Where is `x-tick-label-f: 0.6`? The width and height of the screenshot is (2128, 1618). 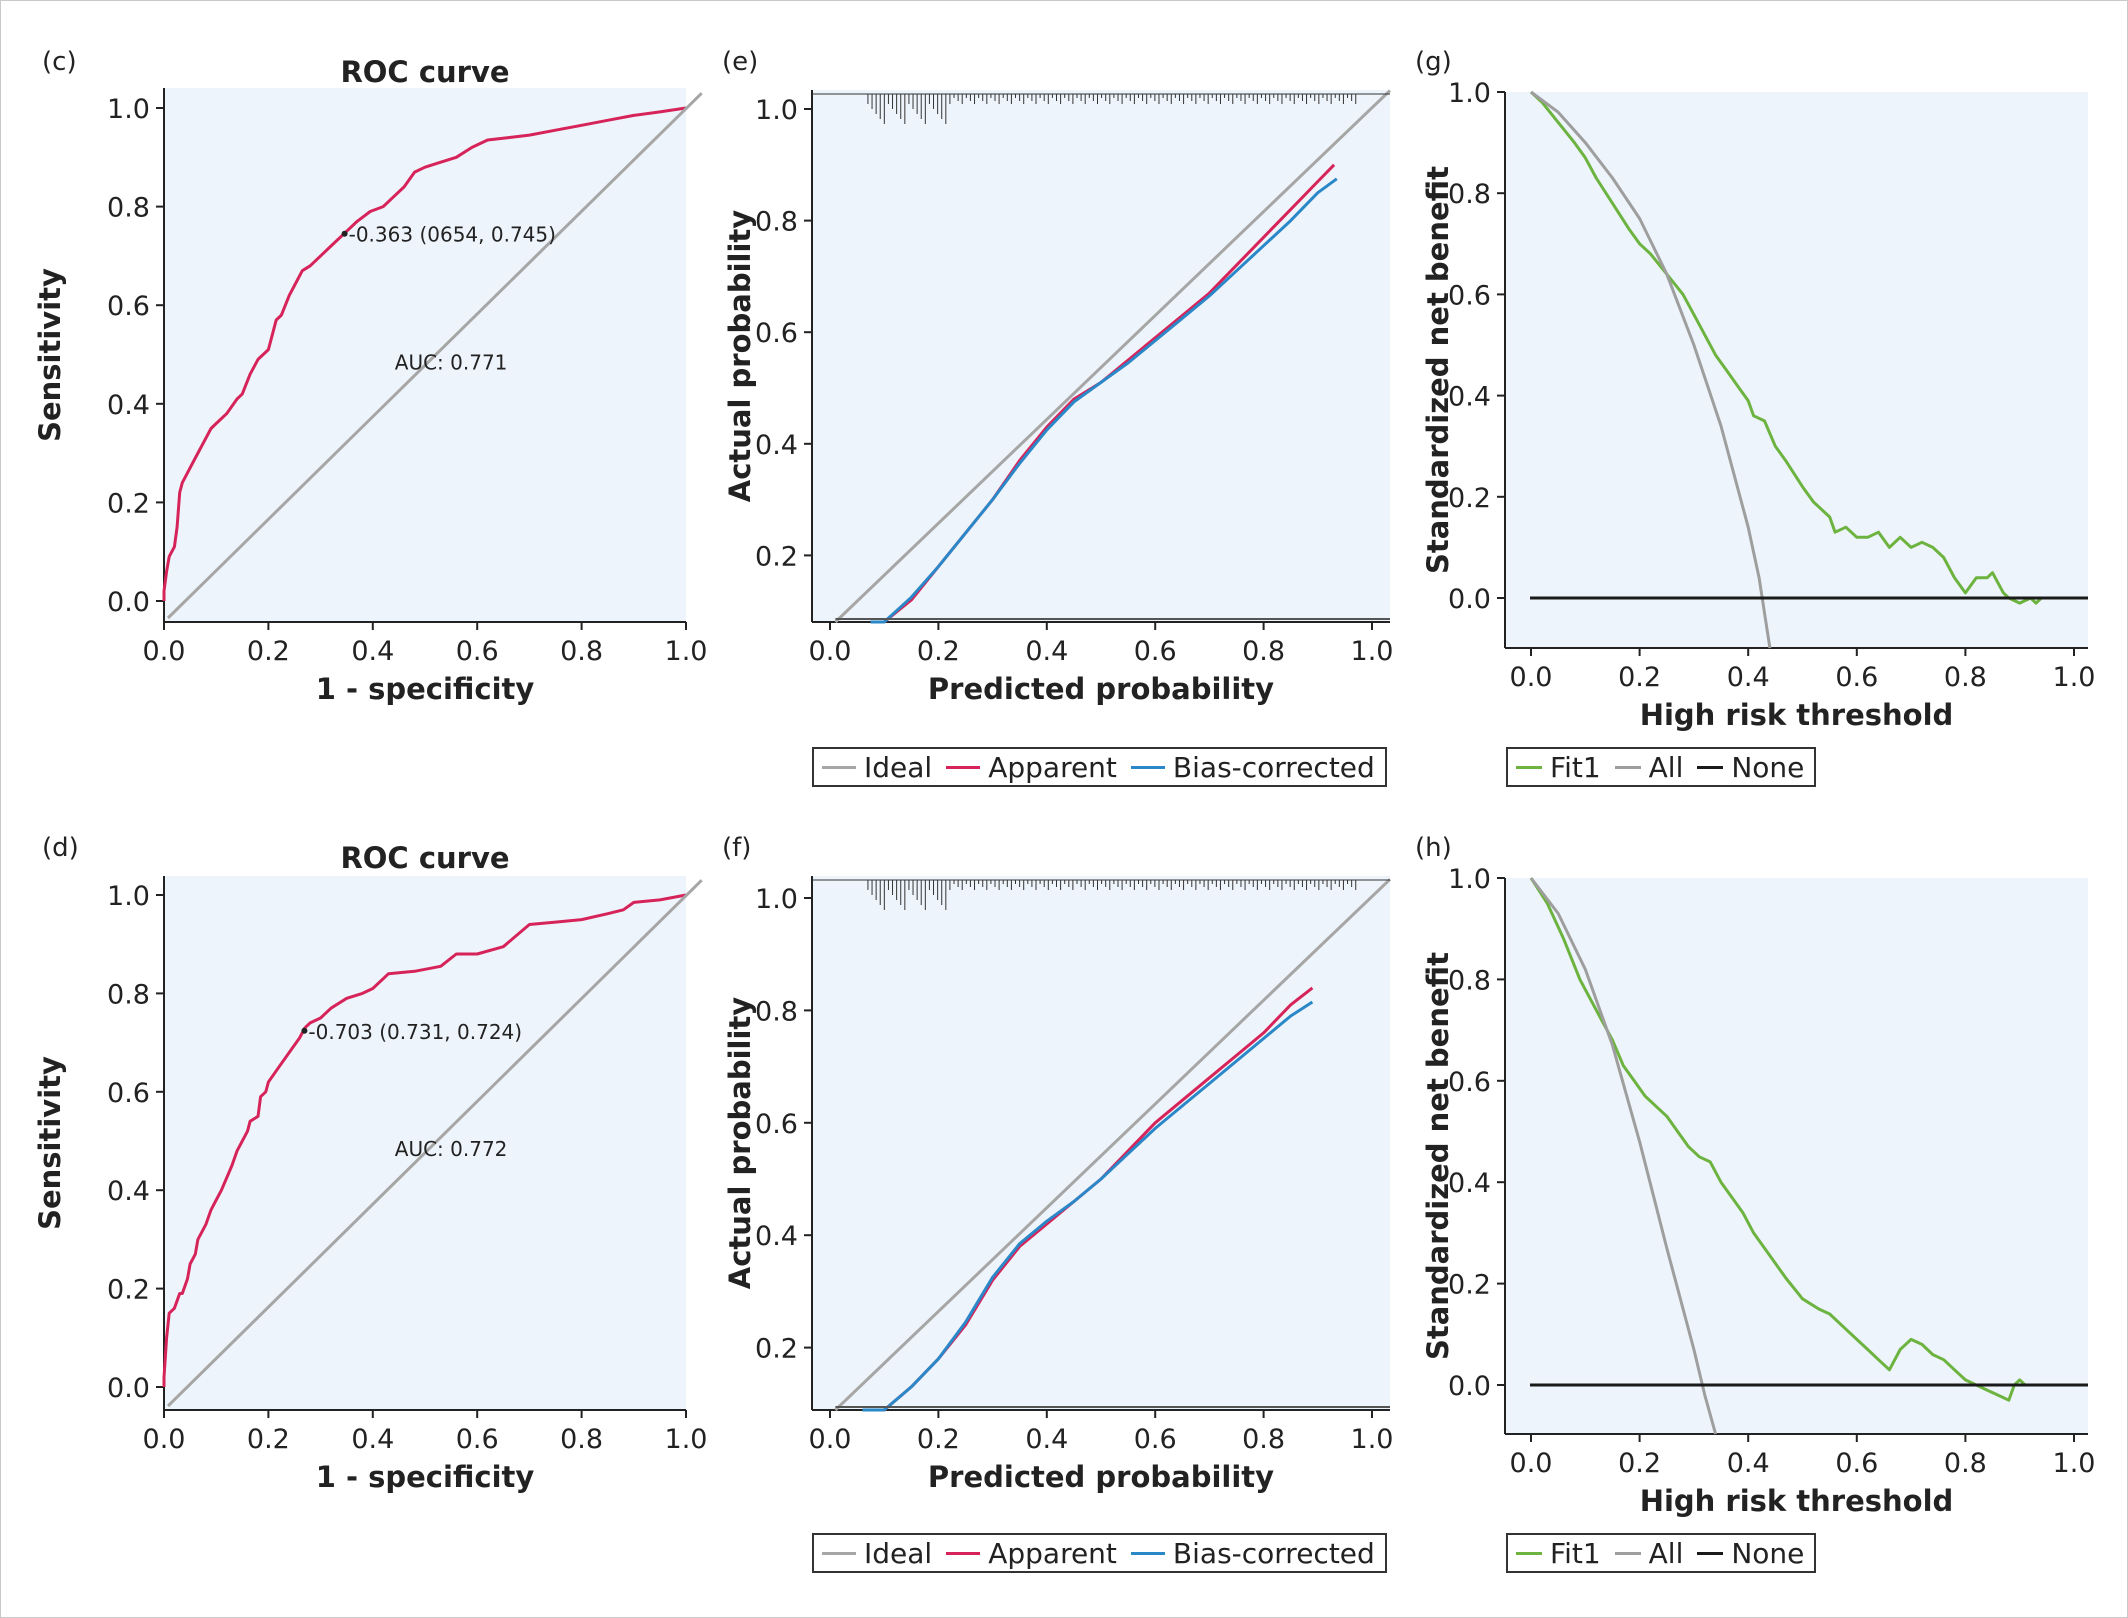
x-tick-label-f: 0.6 is located at coordinates (1155, 1439).